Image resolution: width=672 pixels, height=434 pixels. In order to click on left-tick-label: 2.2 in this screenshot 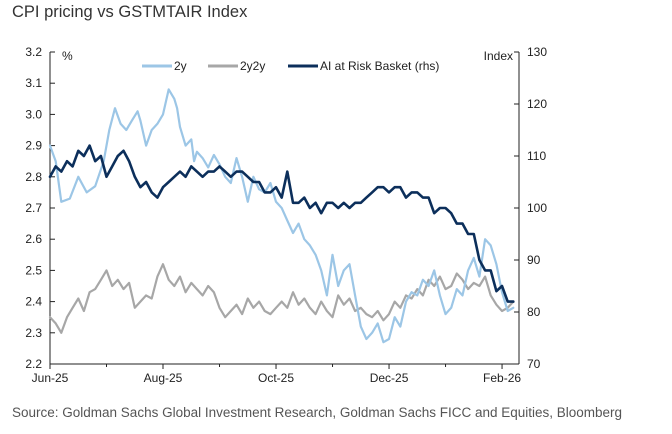, I will do `click(33, 364)`.